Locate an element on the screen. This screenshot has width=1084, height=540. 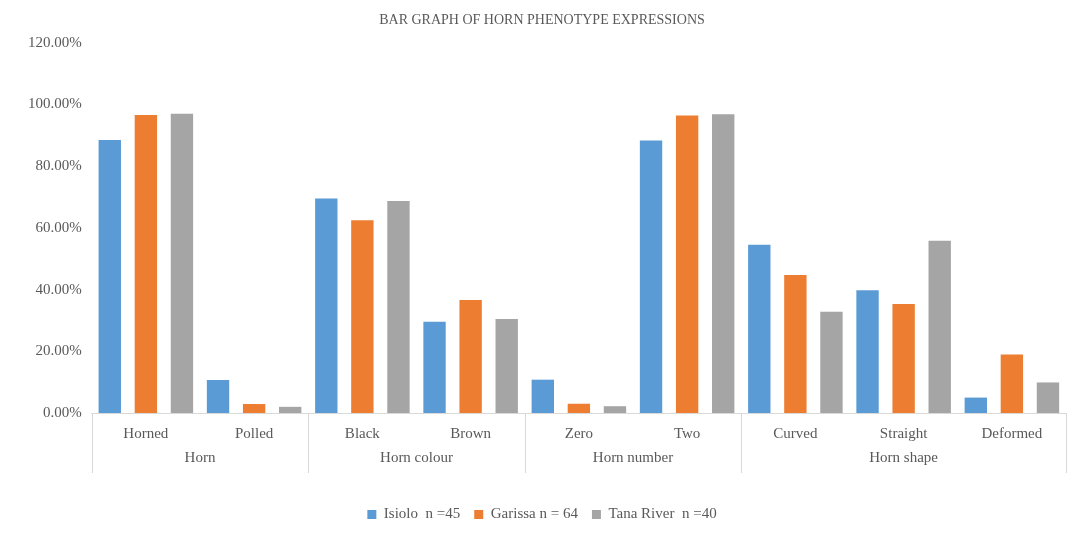
text: Horn number is located at coordinates (633, 456).